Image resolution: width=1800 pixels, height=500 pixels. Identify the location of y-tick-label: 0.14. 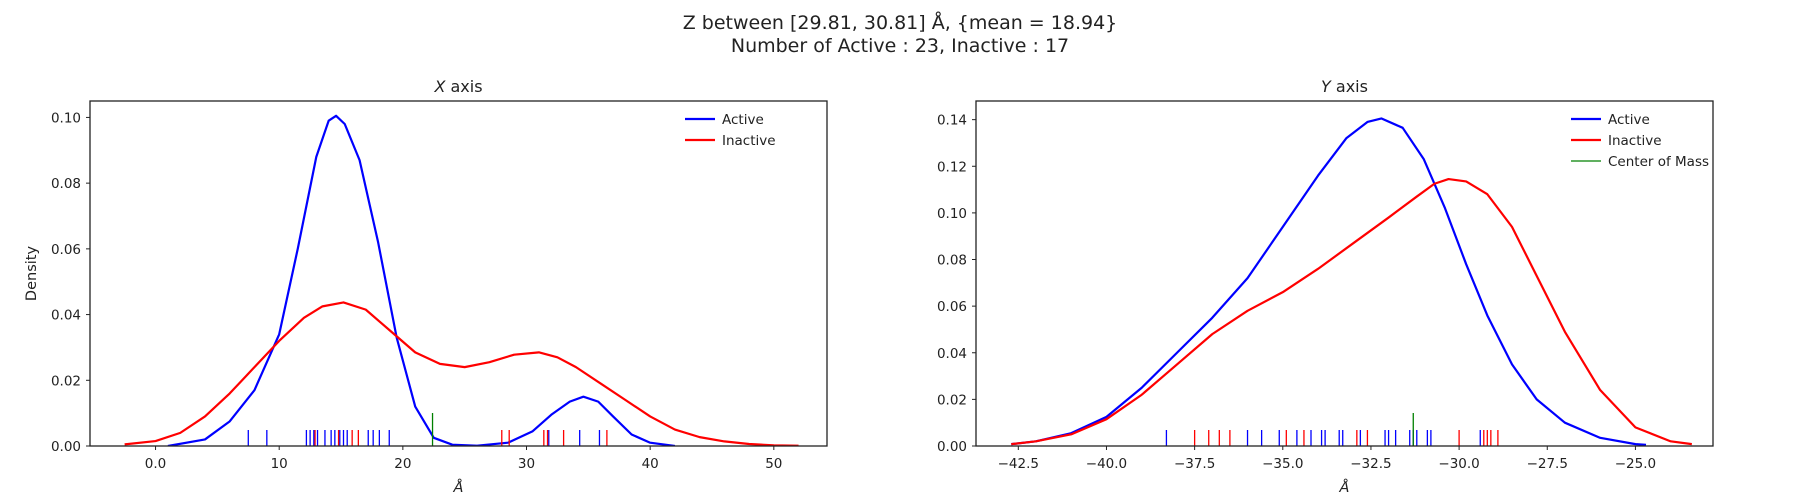
(952, 121).